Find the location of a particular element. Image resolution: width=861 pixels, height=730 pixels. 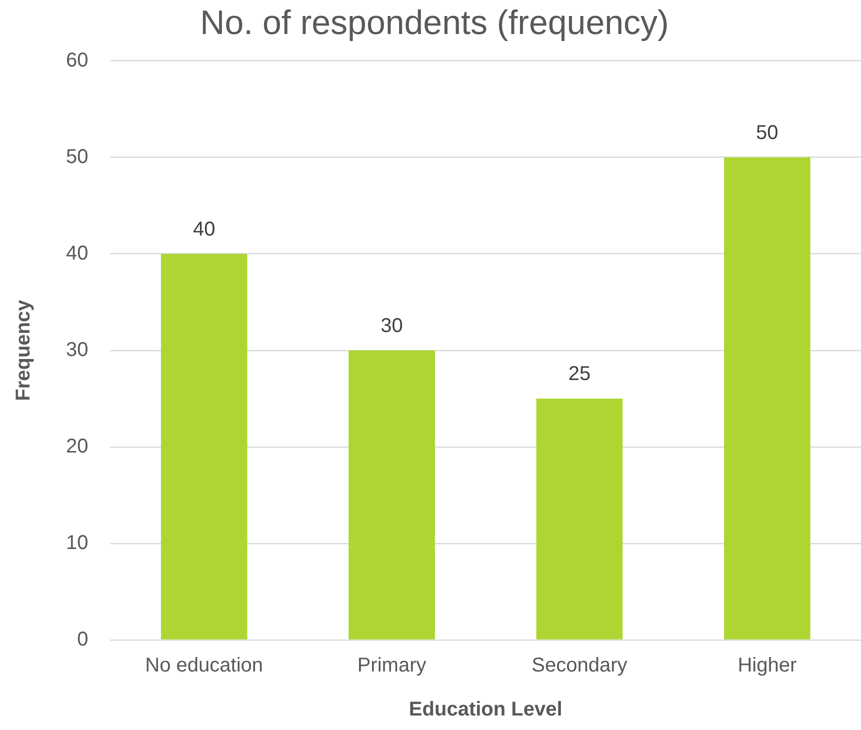

y-tick-label: 40 is located at coordinates (77, 253).